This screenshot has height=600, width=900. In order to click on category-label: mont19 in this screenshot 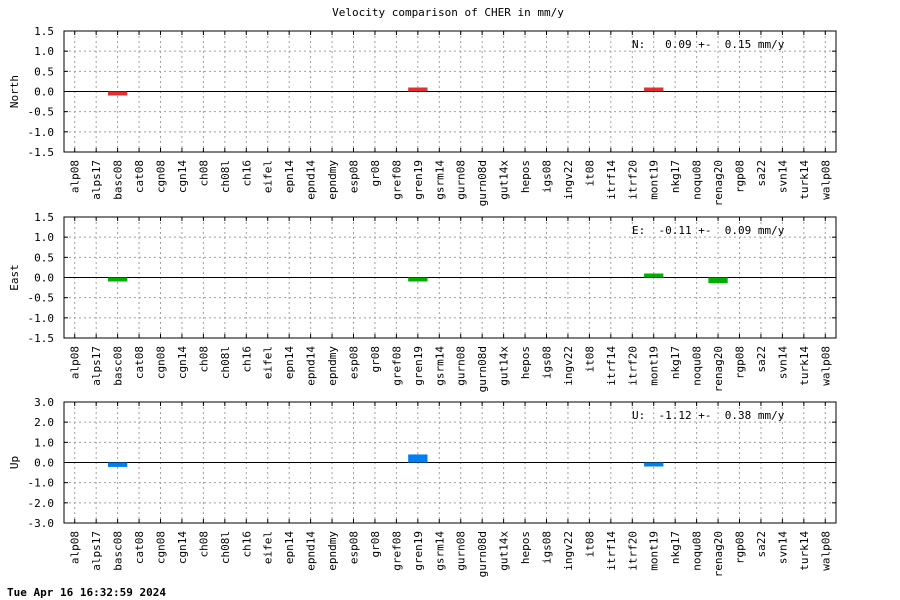, I will do `click(654, 551)`.